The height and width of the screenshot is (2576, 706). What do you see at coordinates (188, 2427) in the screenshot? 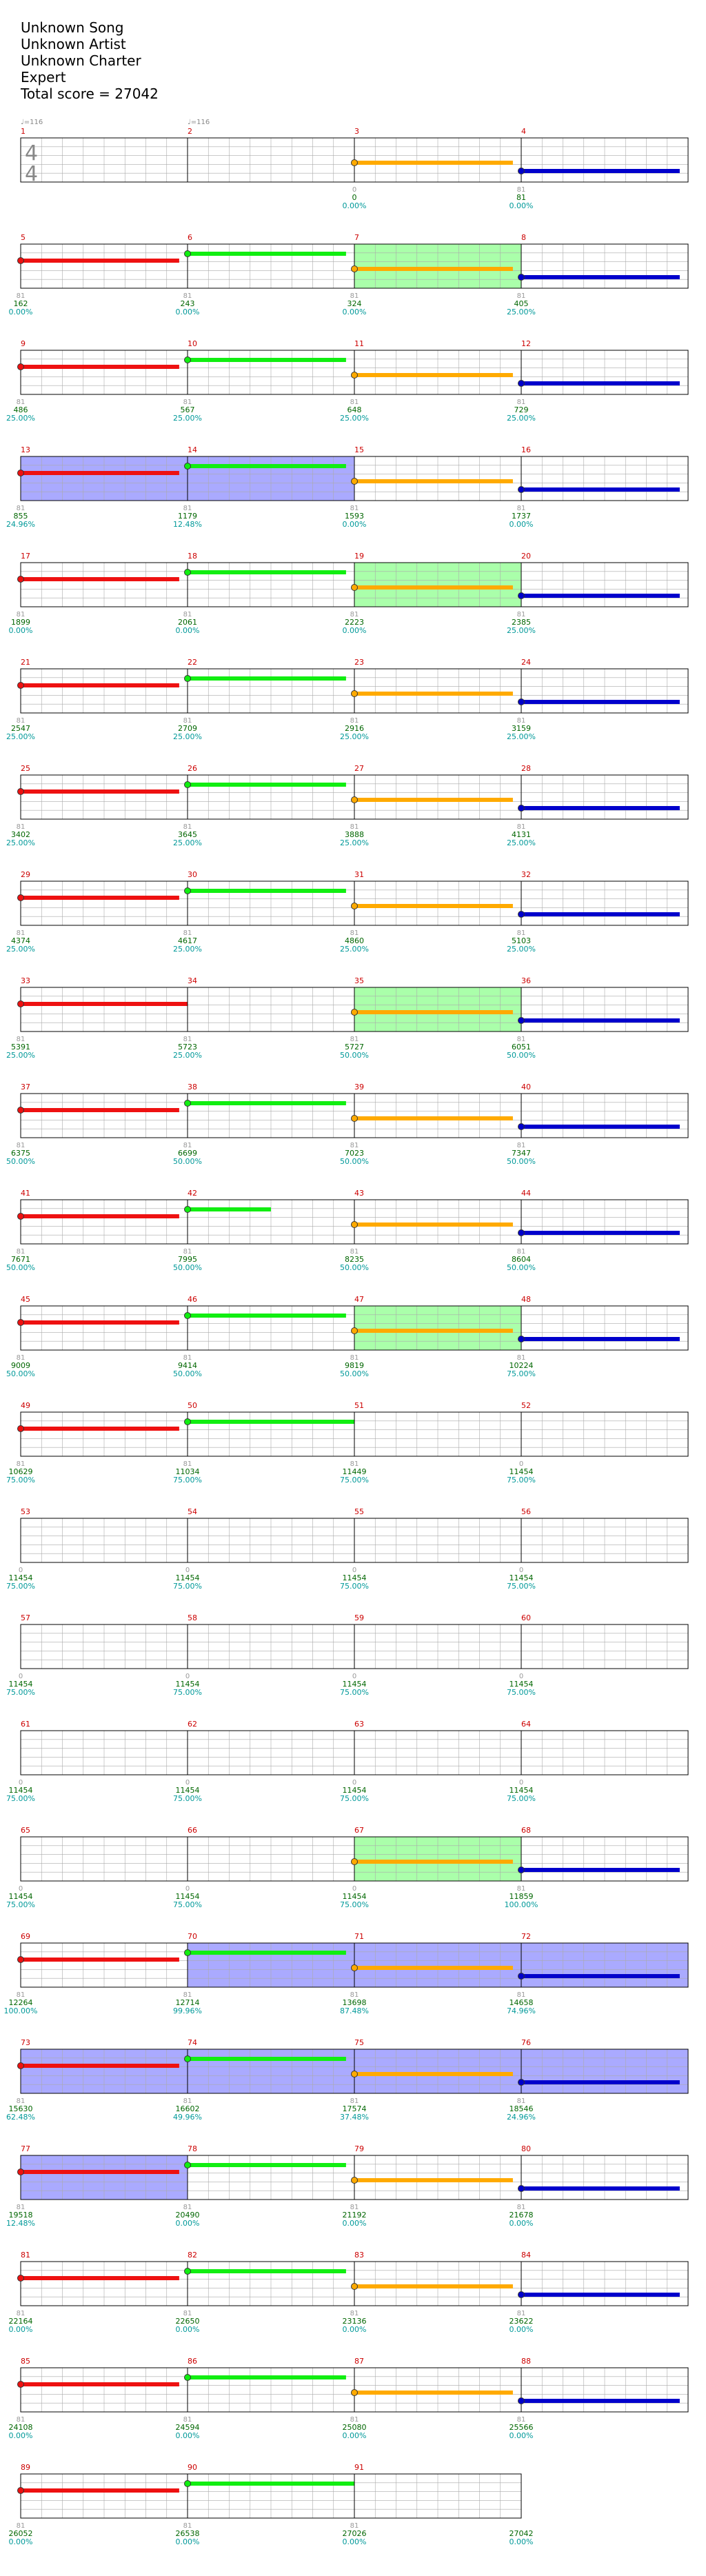
I see `score-label: 24594` at bounding box center [188, 2427].